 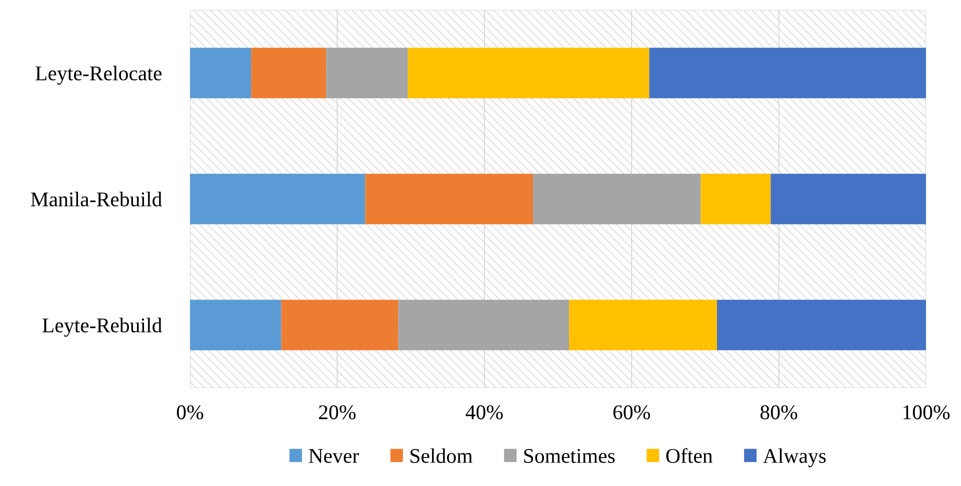 I want to click on legend-label: Sometimes, so click(x=569, y=455).